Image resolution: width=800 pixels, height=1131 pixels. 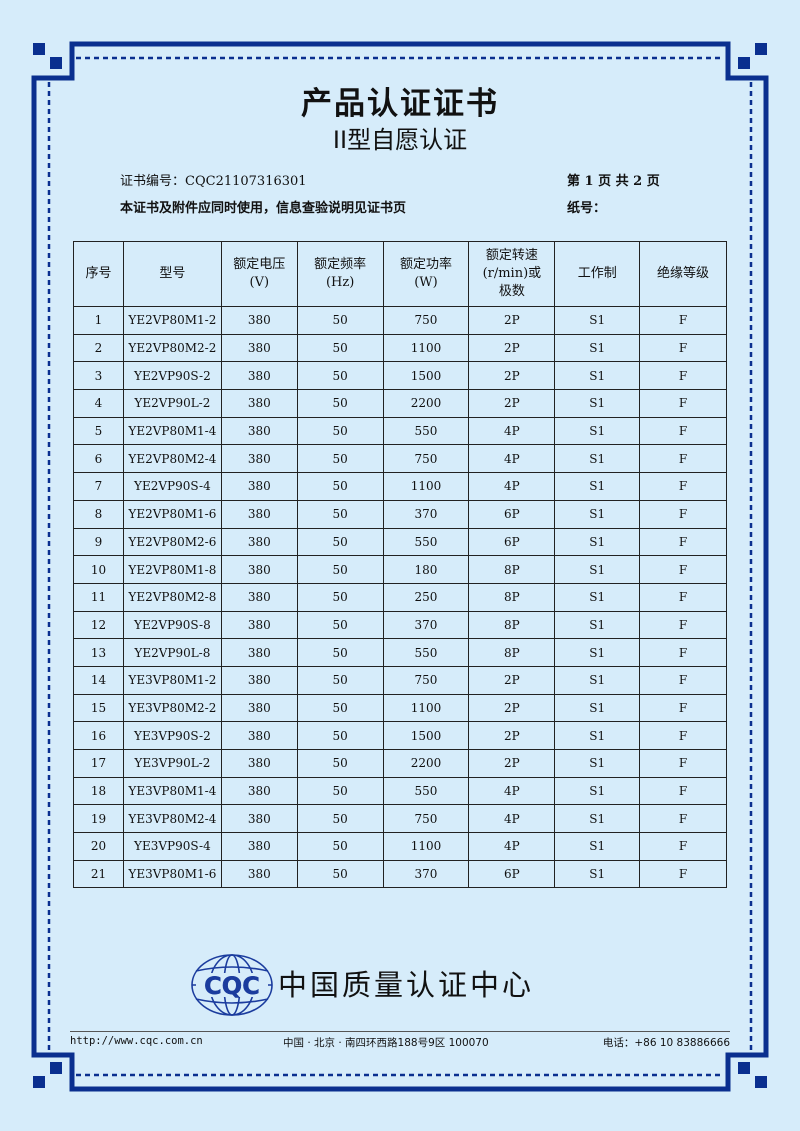 What do you see at coordinates (400, 140) in the screenshot?
I see `certificate-type: II型自愿认证` at bounding box center [400, 140].